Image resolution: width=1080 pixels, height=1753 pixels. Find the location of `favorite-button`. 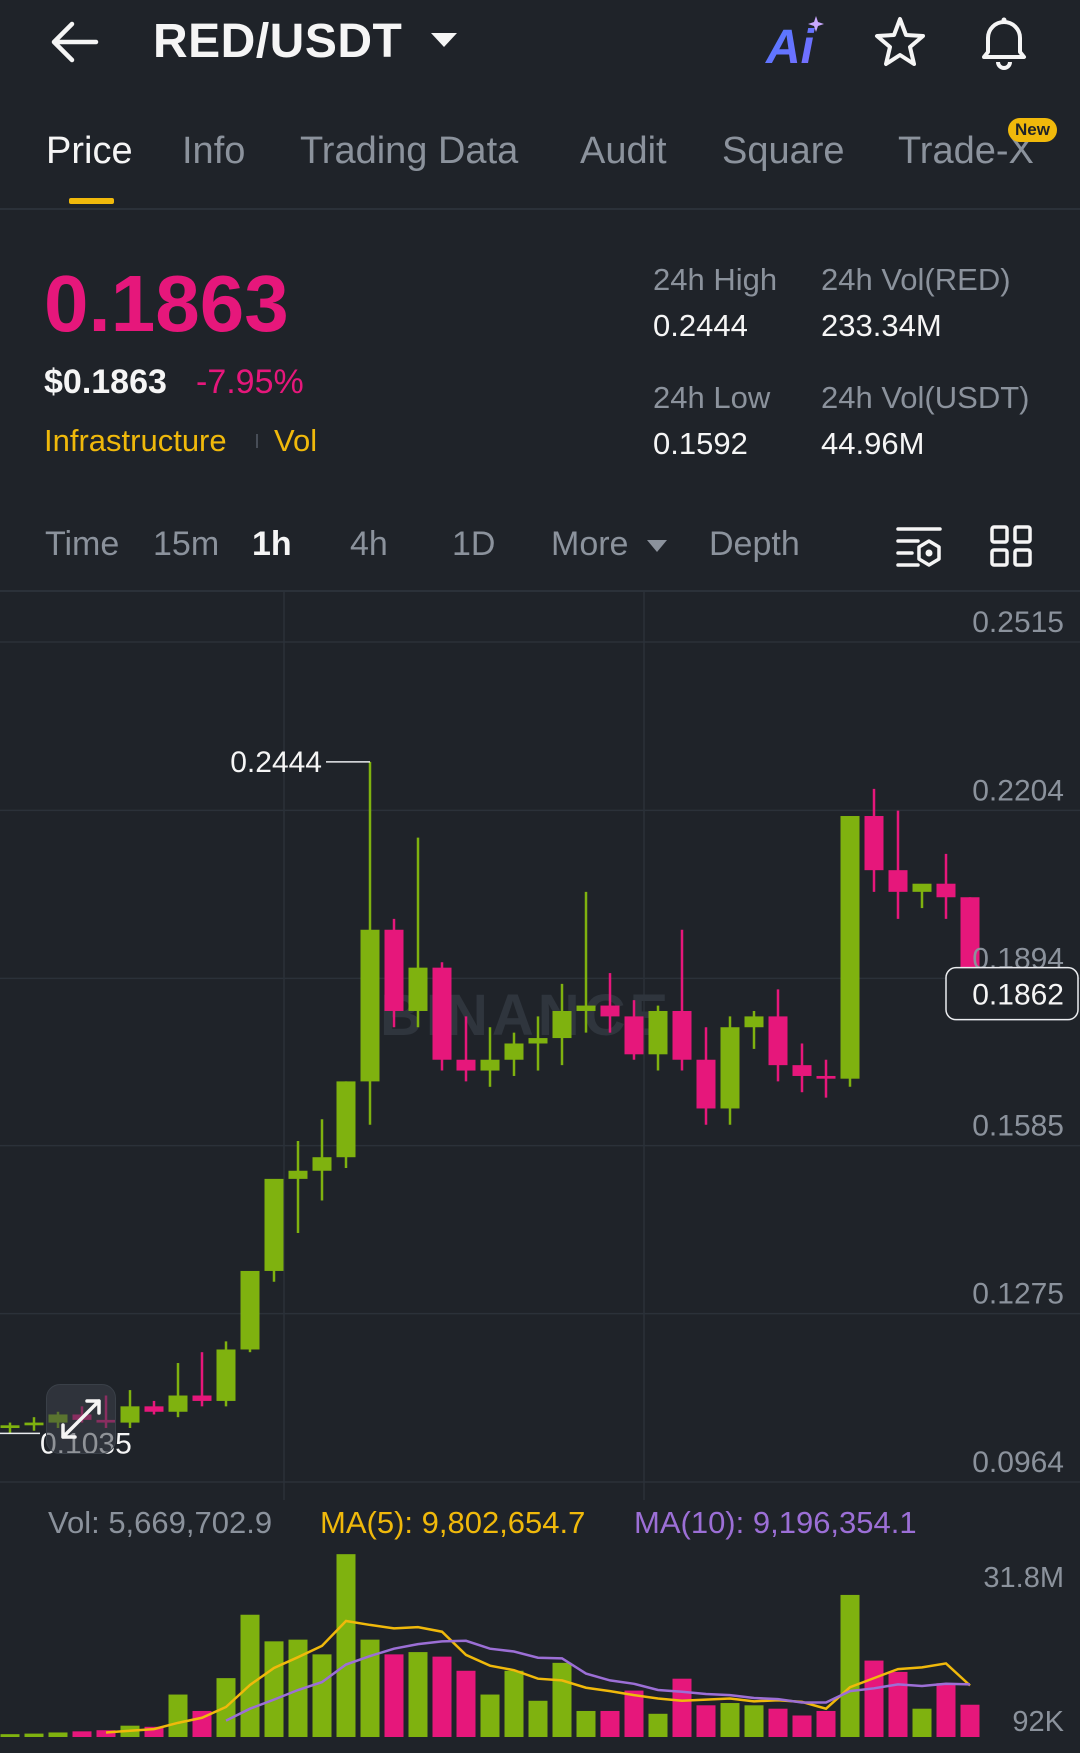

favorite-button is located at coordinates (900, 42).